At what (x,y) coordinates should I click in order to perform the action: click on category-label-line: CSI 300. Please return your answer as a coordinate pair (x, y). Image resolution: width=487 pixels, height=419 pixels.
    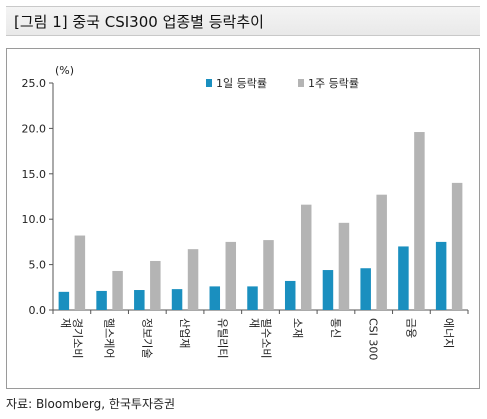
    Looking at the image, I should click on (373, 339).